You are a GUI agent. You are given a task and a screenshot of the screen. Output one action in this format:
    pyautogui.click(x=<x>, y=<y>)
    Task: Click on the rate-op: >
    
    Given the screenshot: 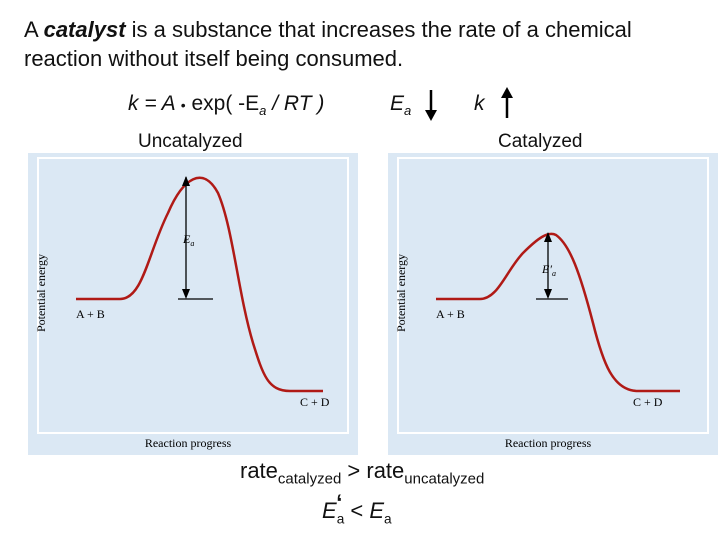 What is the action you would take?
    pyautogui.click(x=354, y=470)
    